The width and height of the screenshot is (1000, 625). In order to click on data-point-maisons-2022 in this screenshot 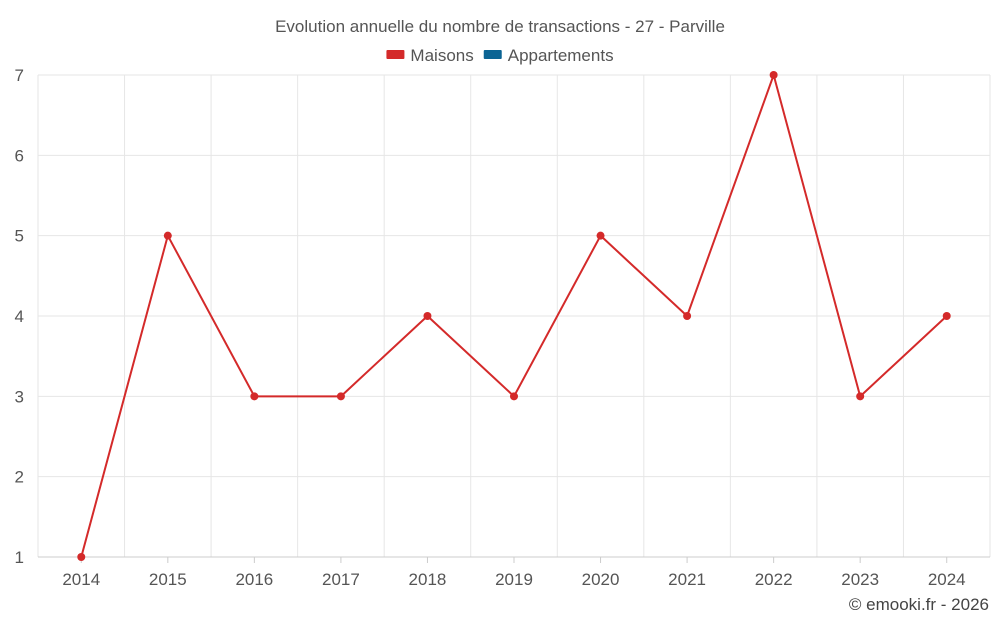, I will do `click(773, 75)`.